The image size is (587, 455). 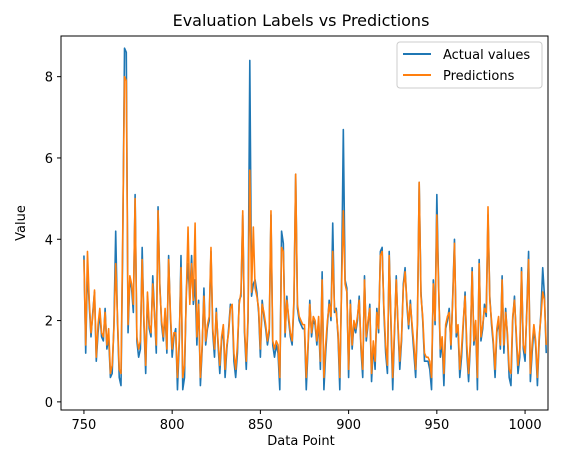 What do you see at coordinates (348, 425) in the screenshot?
I see `x-tick-label-3: 900` at bounding box center [348, 425].